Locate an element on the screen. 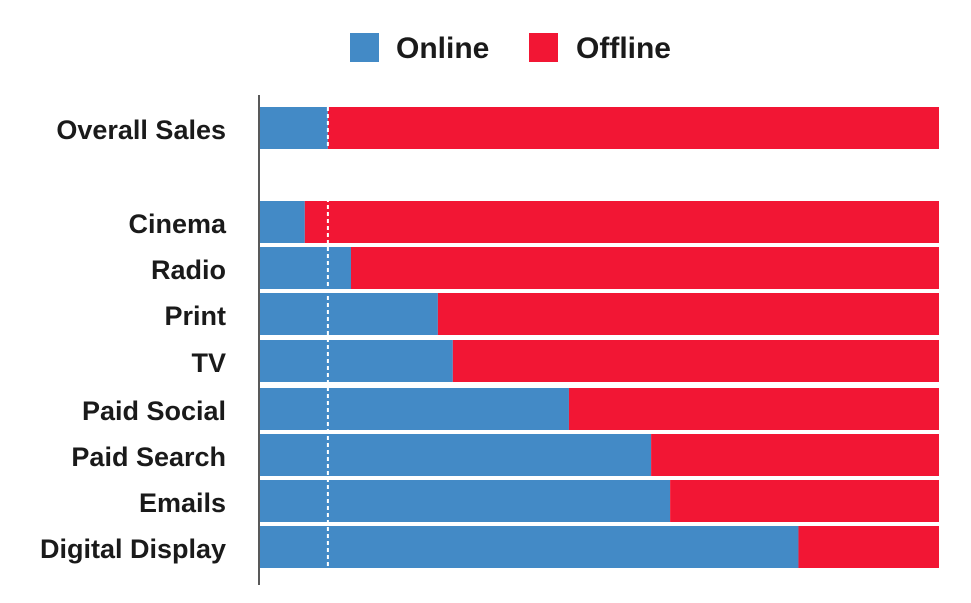  bar-online-overall-sales is located at coordinates (294, 128).